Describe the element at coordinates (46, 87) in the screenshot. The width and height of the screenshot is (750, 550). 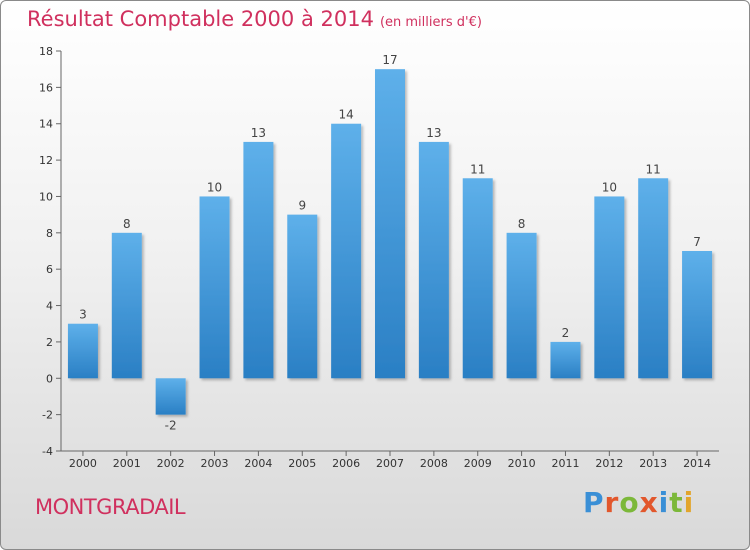
I see `y-tick-label: 16` at that location.